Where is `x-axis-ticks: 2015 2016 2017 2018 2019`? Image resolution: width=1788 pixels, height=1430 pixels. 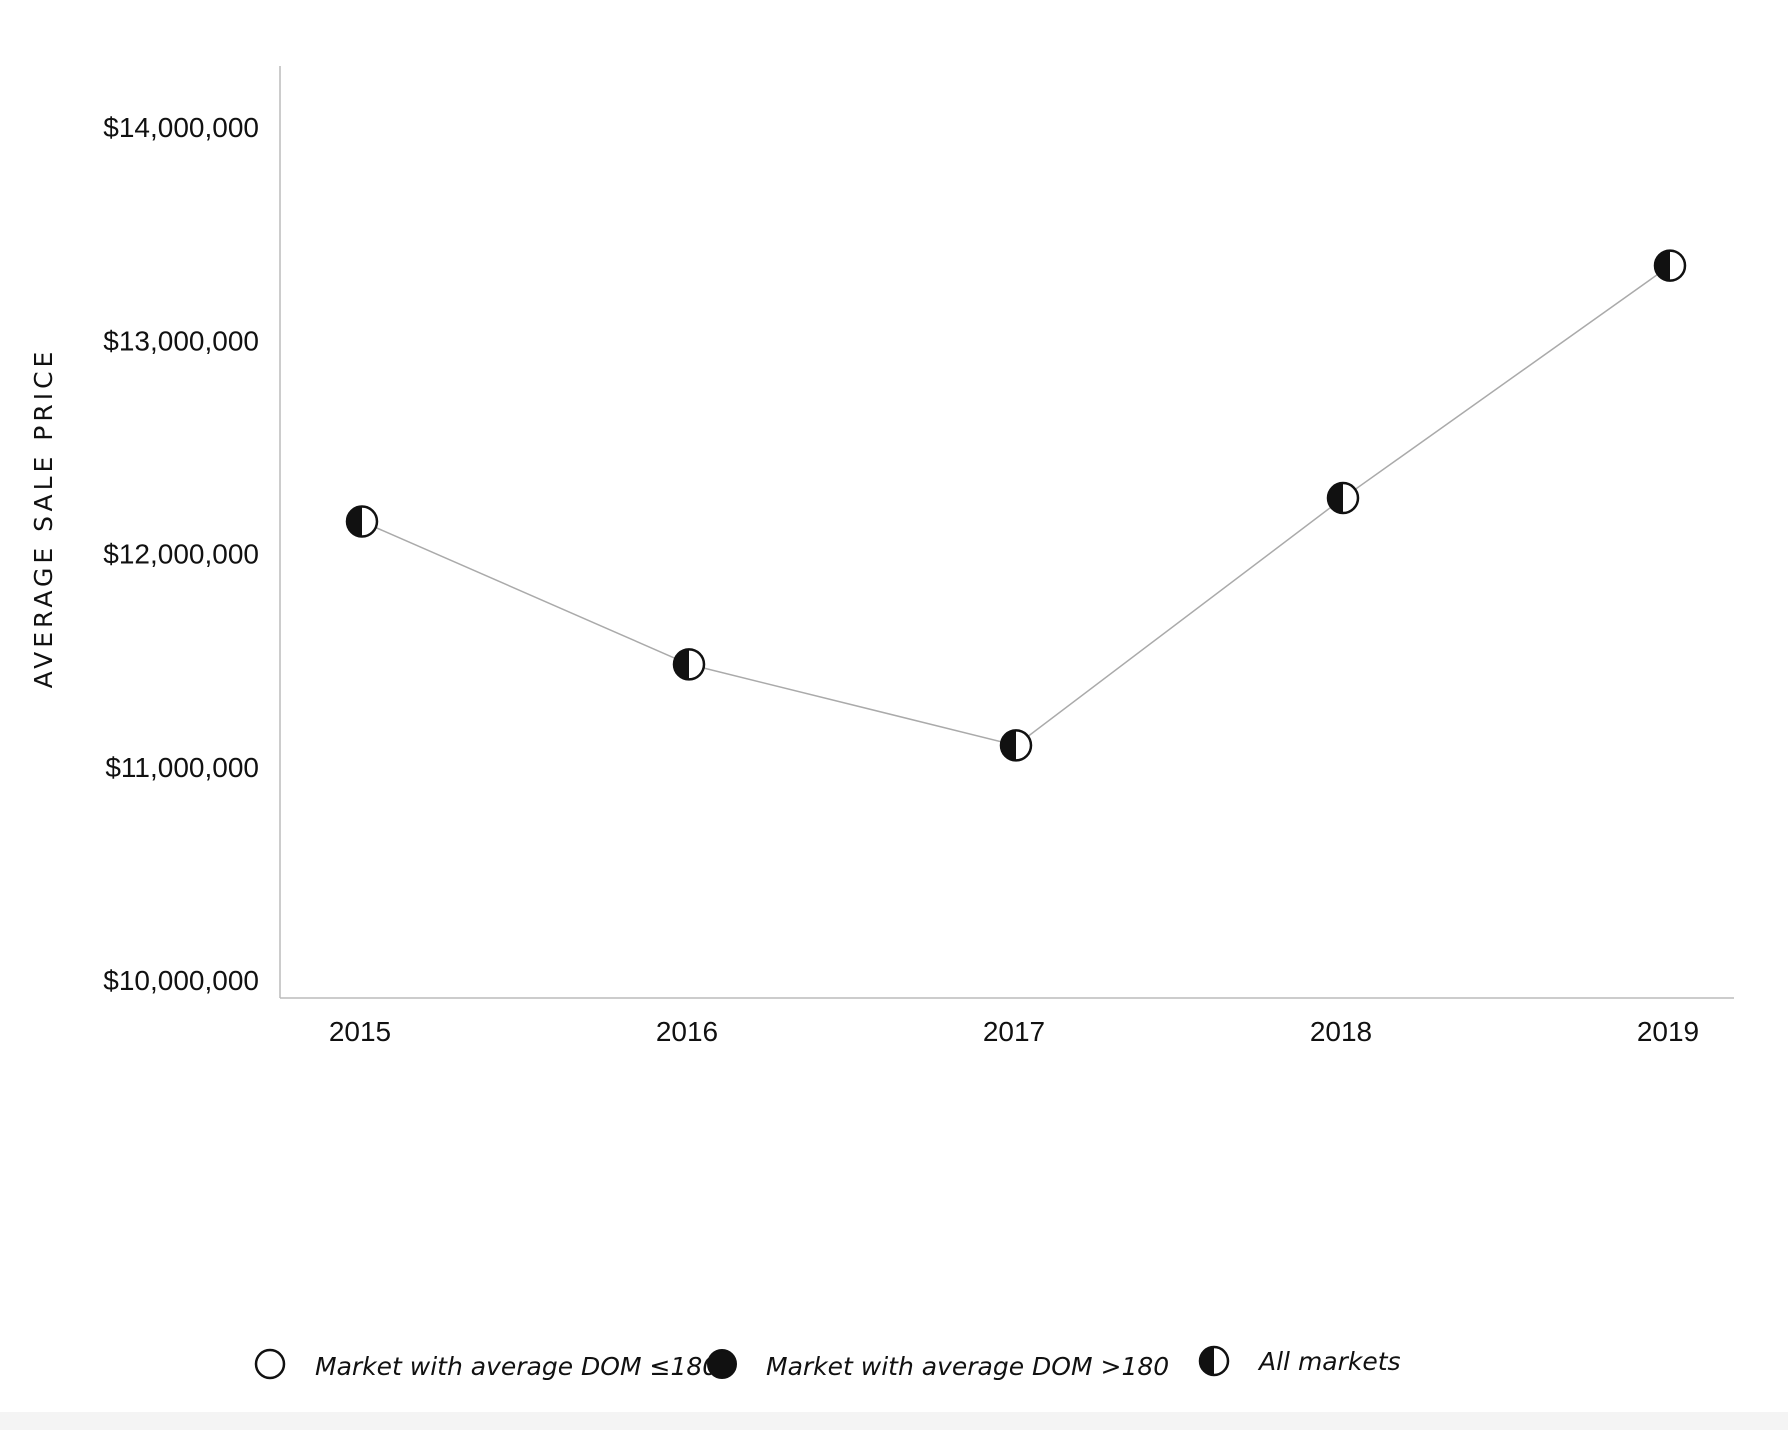 x-axis-ticks: 2015 2016 2017 2018 2019 is located at coordinates (1014, 1031).